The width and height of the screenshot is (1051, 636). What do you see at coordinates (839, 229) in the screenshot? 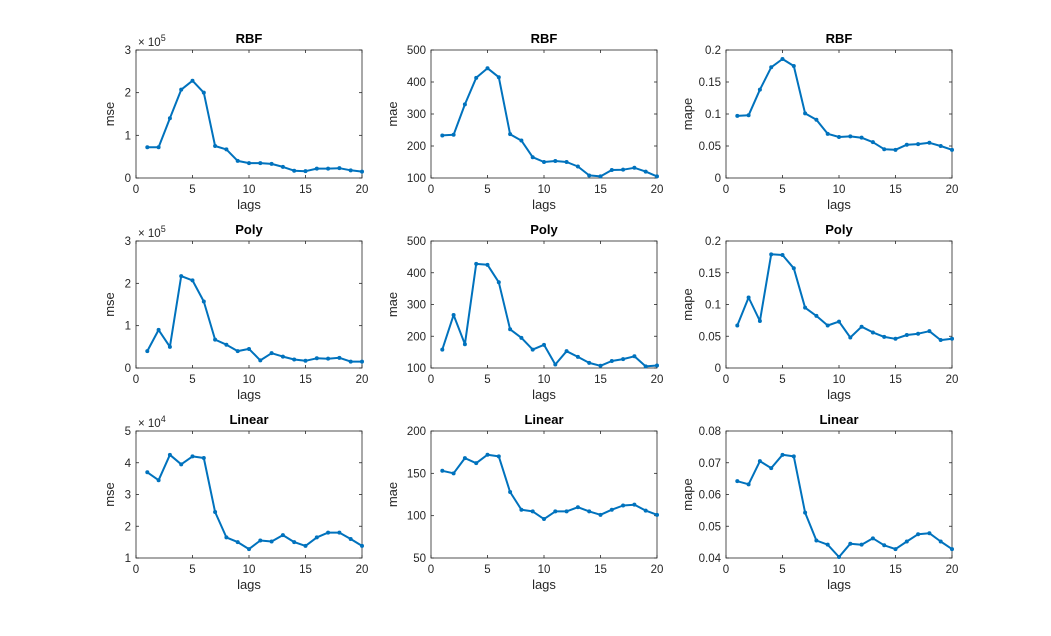
I see `plot-title: Poly` at bounding box center [839, 229].